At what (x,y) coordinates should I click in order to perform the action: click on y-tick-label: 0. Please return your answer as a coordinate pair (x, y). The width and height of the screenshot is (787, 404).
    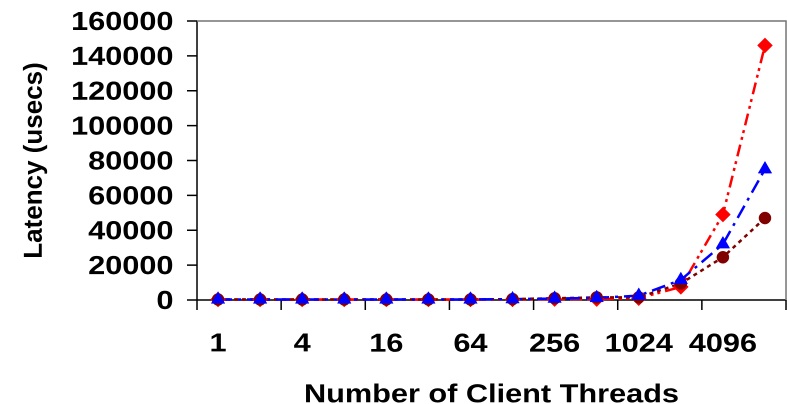
    Looking at the image, I should click on (165, 300).